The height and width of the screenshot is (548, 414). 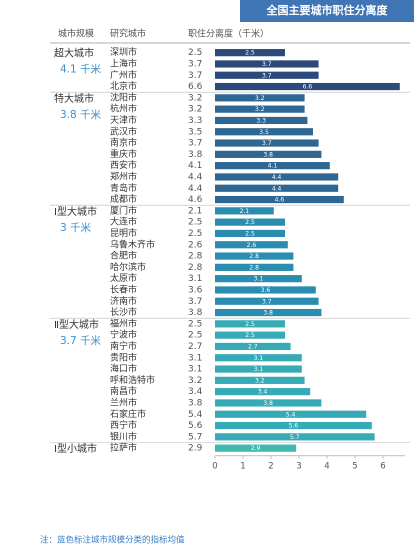 I want to click on y-tick-label: 太原市, so click(x=123, y=278).